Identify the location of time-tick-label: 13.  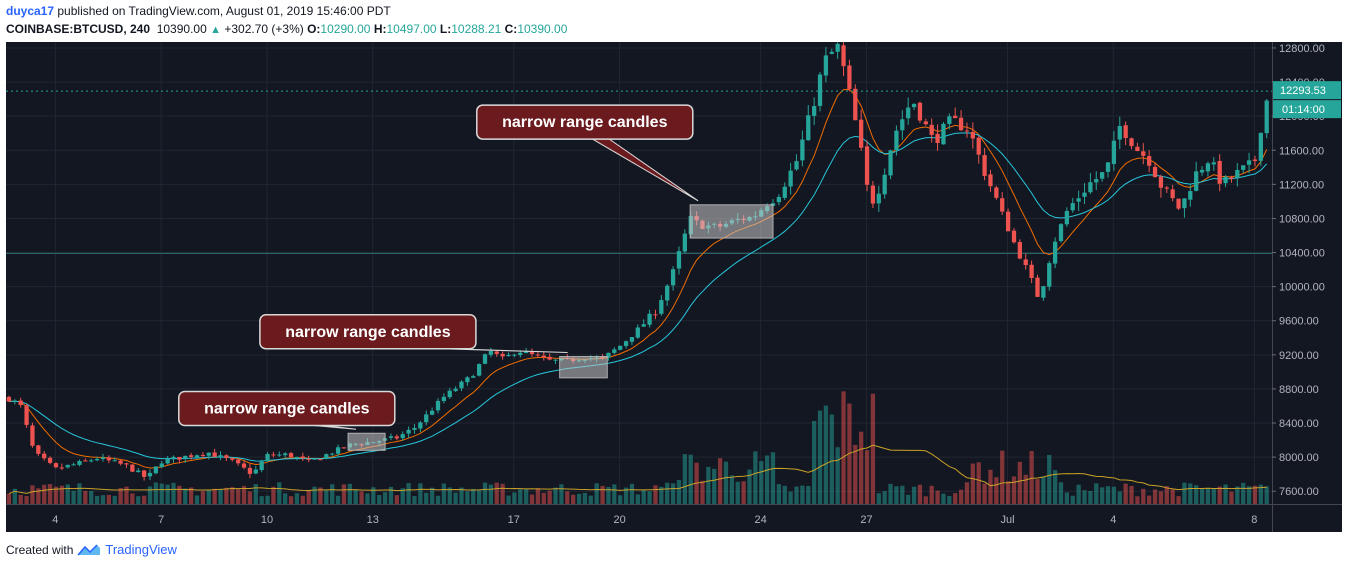
(373, 520).